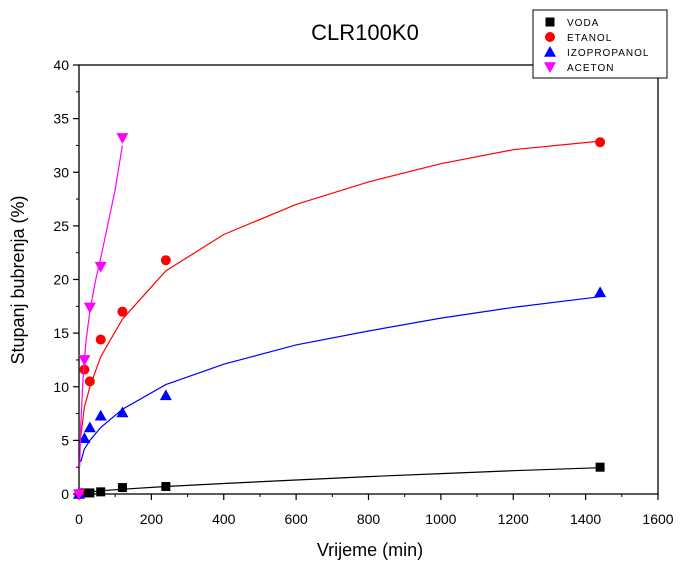 Image resolution: width=686 pixels, height=563 pixels. I want to click on y-tick-label: 20, so click(61, 280).